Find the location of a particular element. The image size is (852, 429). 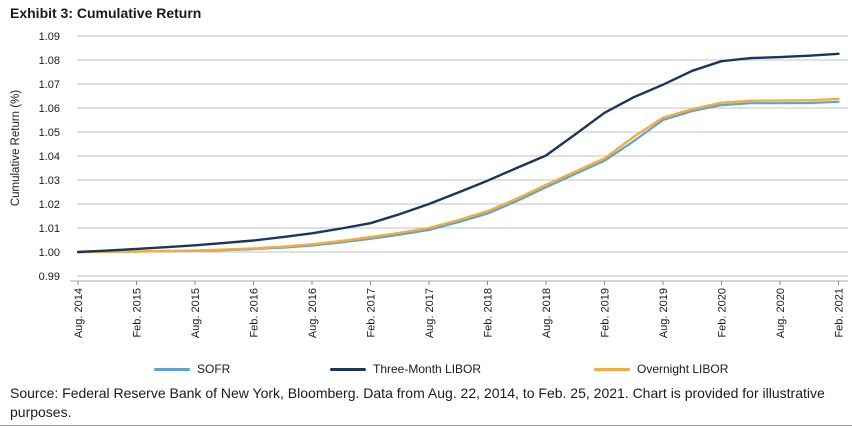

x-tick-label: Feb. 2021 is located at coordinates (840, 313).